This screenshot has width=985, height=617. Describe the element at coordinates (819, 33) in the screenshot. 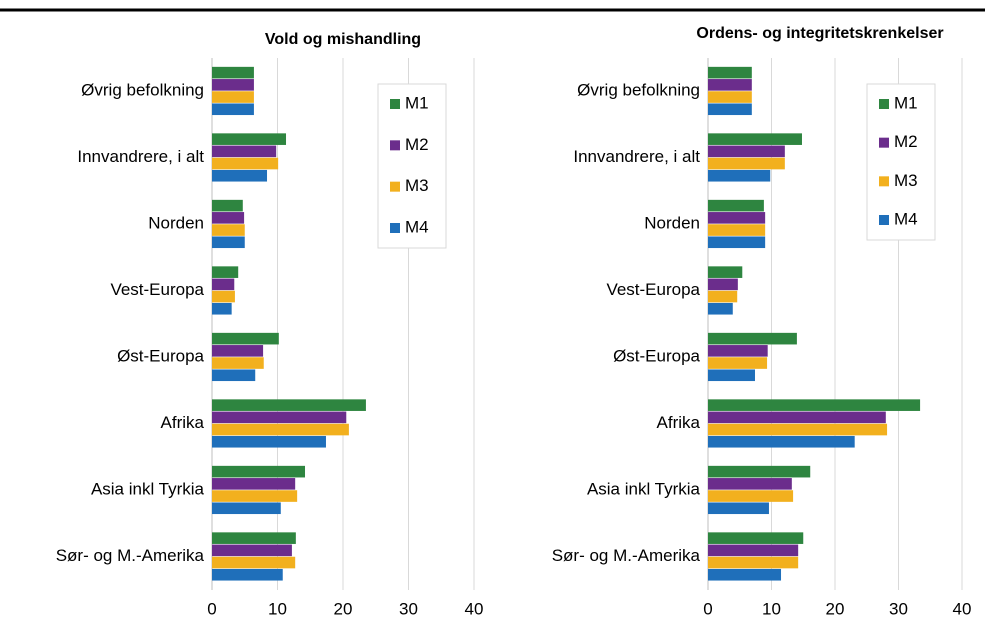

I see `chart-title: Ordens- og integritetskrenkelser` at that location.